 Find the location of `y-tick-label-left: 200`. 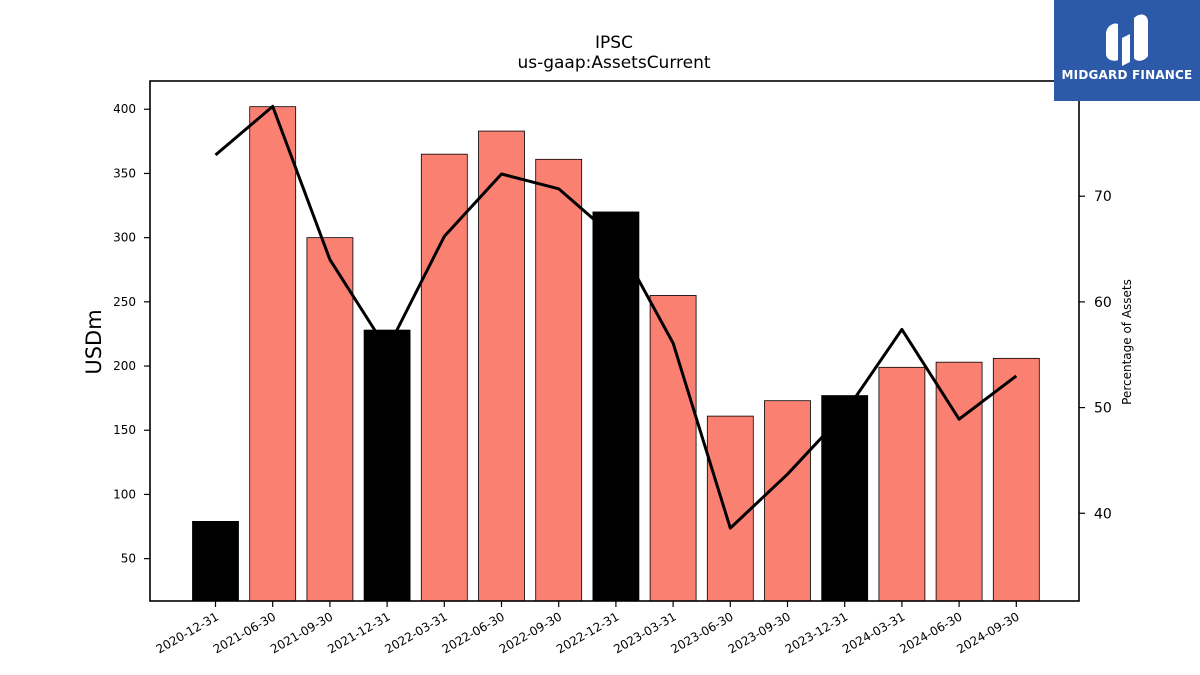

y-tick-label-left: 200 is located at coordinates (124, 366).